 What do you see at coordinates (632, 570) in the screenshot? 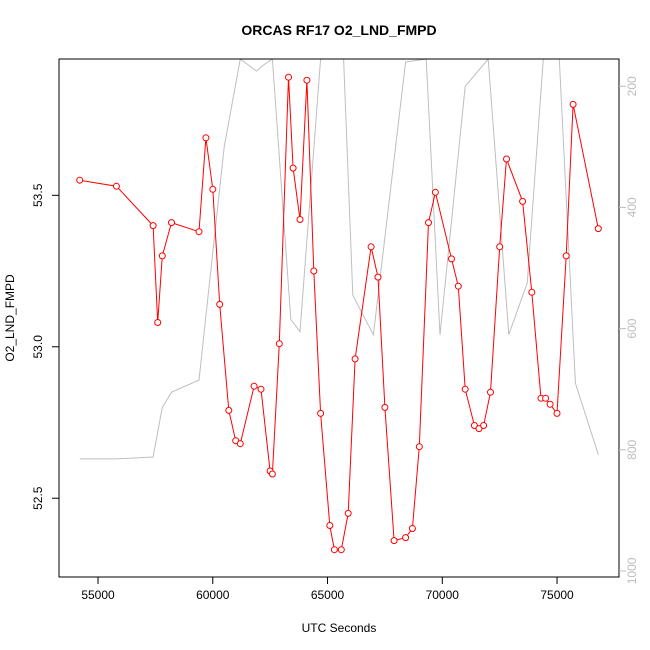
I see `y2-tick-label: 1000` at bounding box center [632, 570].